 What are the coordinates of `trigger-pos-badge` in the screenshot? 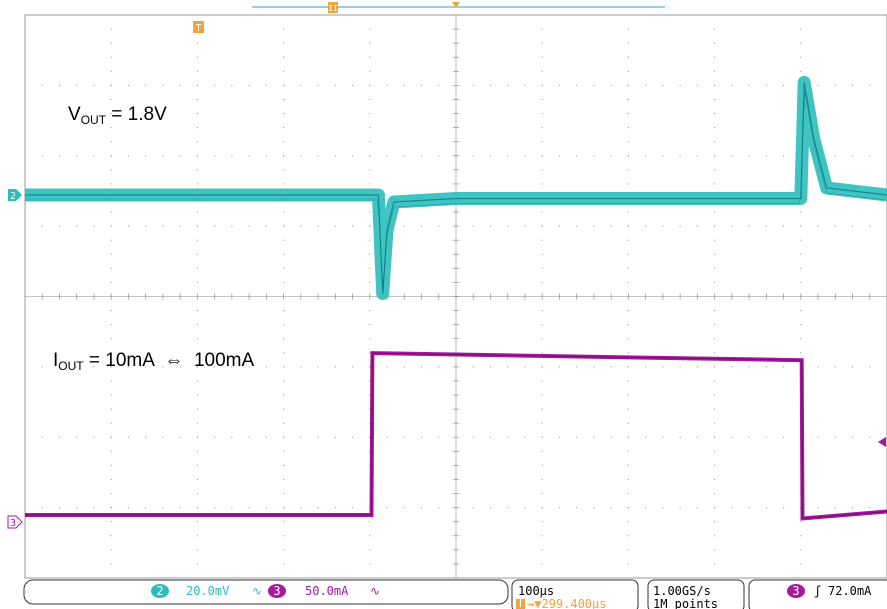 It's located at (520, 604).